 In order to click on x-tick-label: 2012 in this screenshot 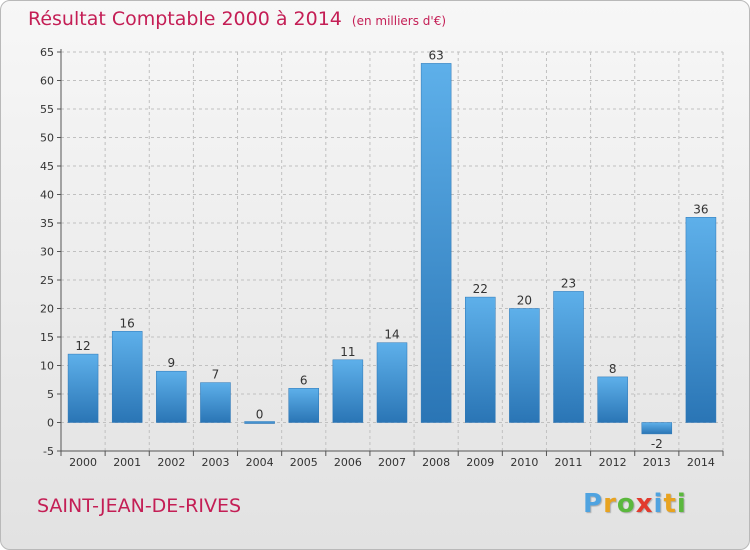, I will do `click(613, 462)`.